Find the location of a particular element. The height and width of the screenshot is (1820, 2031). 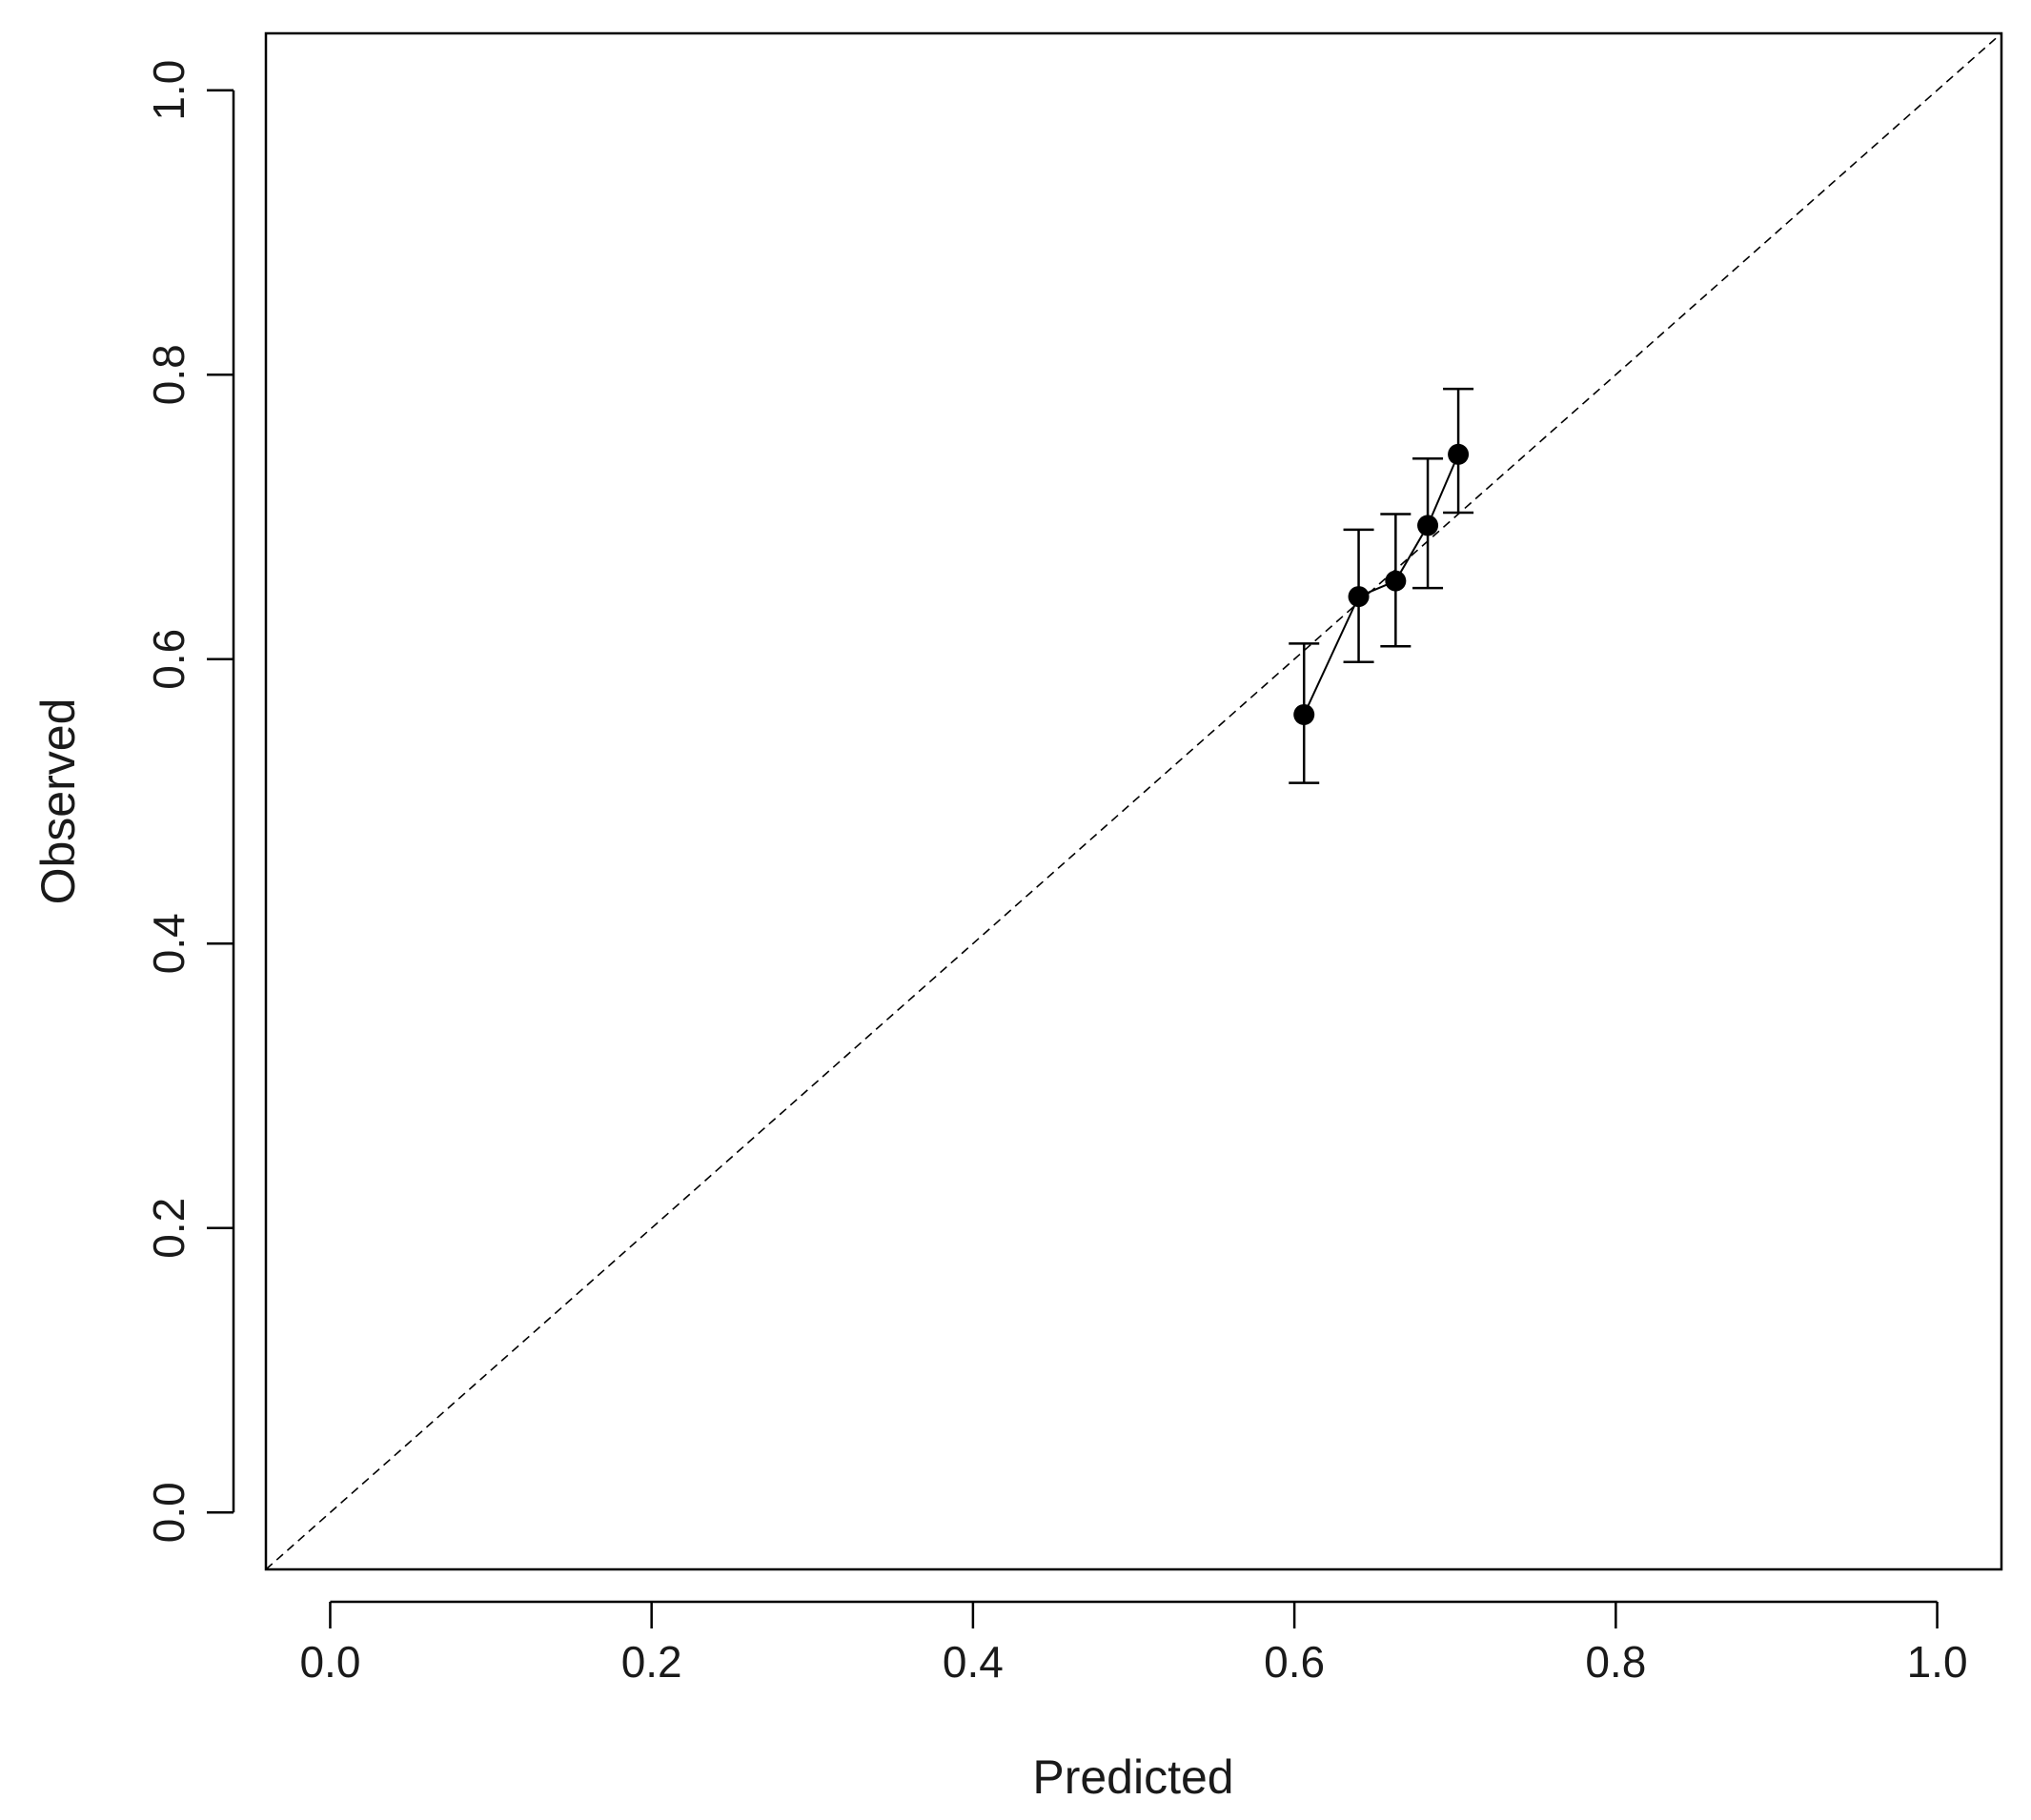

x-tick-label: 0.0 is located at coordinates (329, 1662).